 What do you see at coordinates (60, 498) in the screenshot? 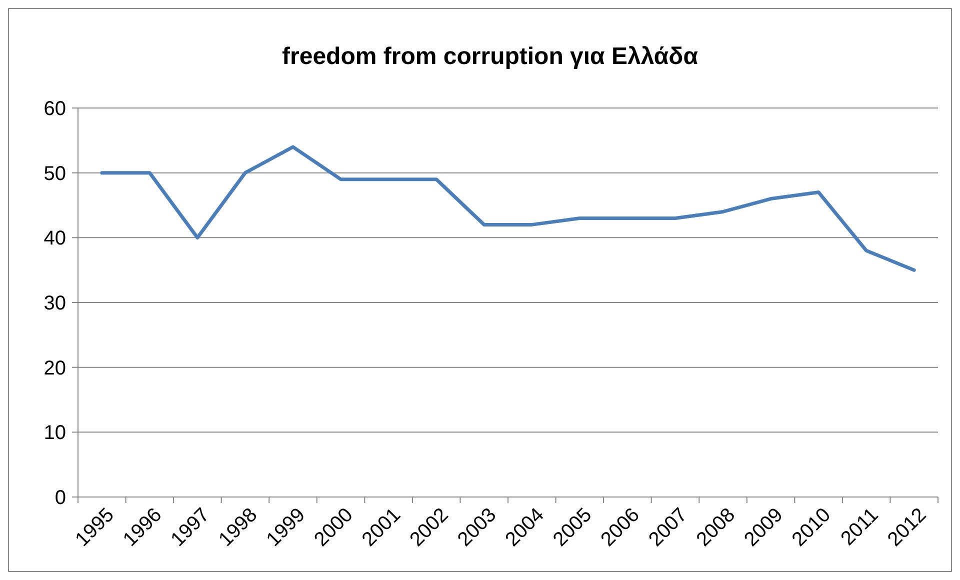
I see `y-tick-label: 0` at bounding box center [60, 498].